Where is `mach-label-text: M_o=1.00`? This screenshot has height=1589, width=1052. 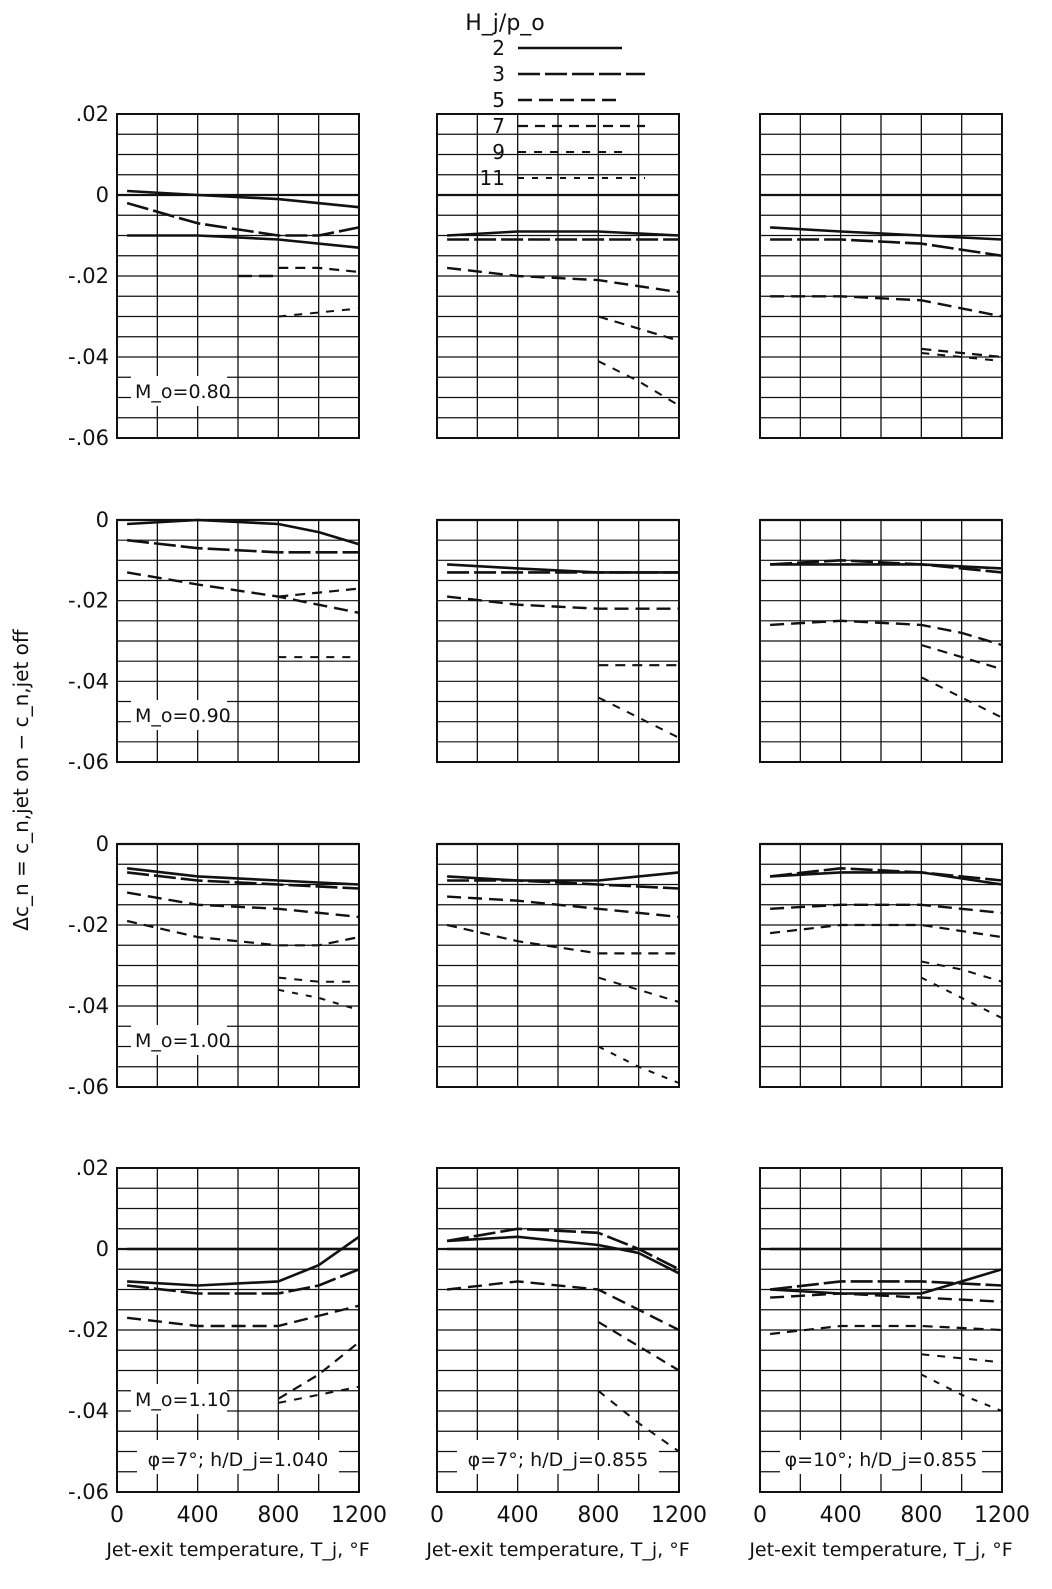
mach-label-text: M_o=1.00 is located at coordinates (183, 1041).